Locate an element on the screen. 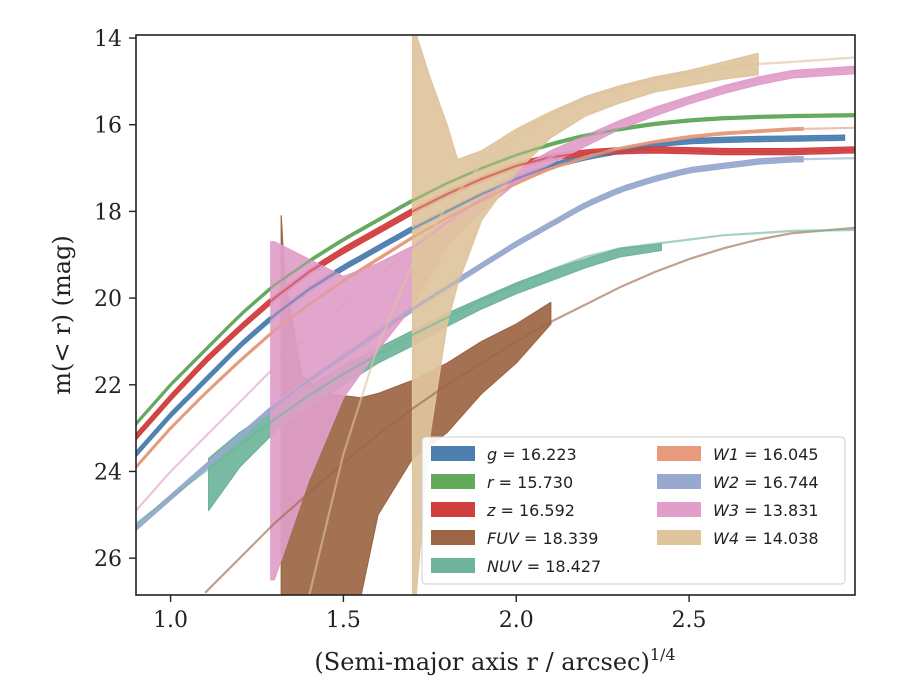  y-axis: 14 16 18 20 22 24 26 is located at coordinates (115, 299).